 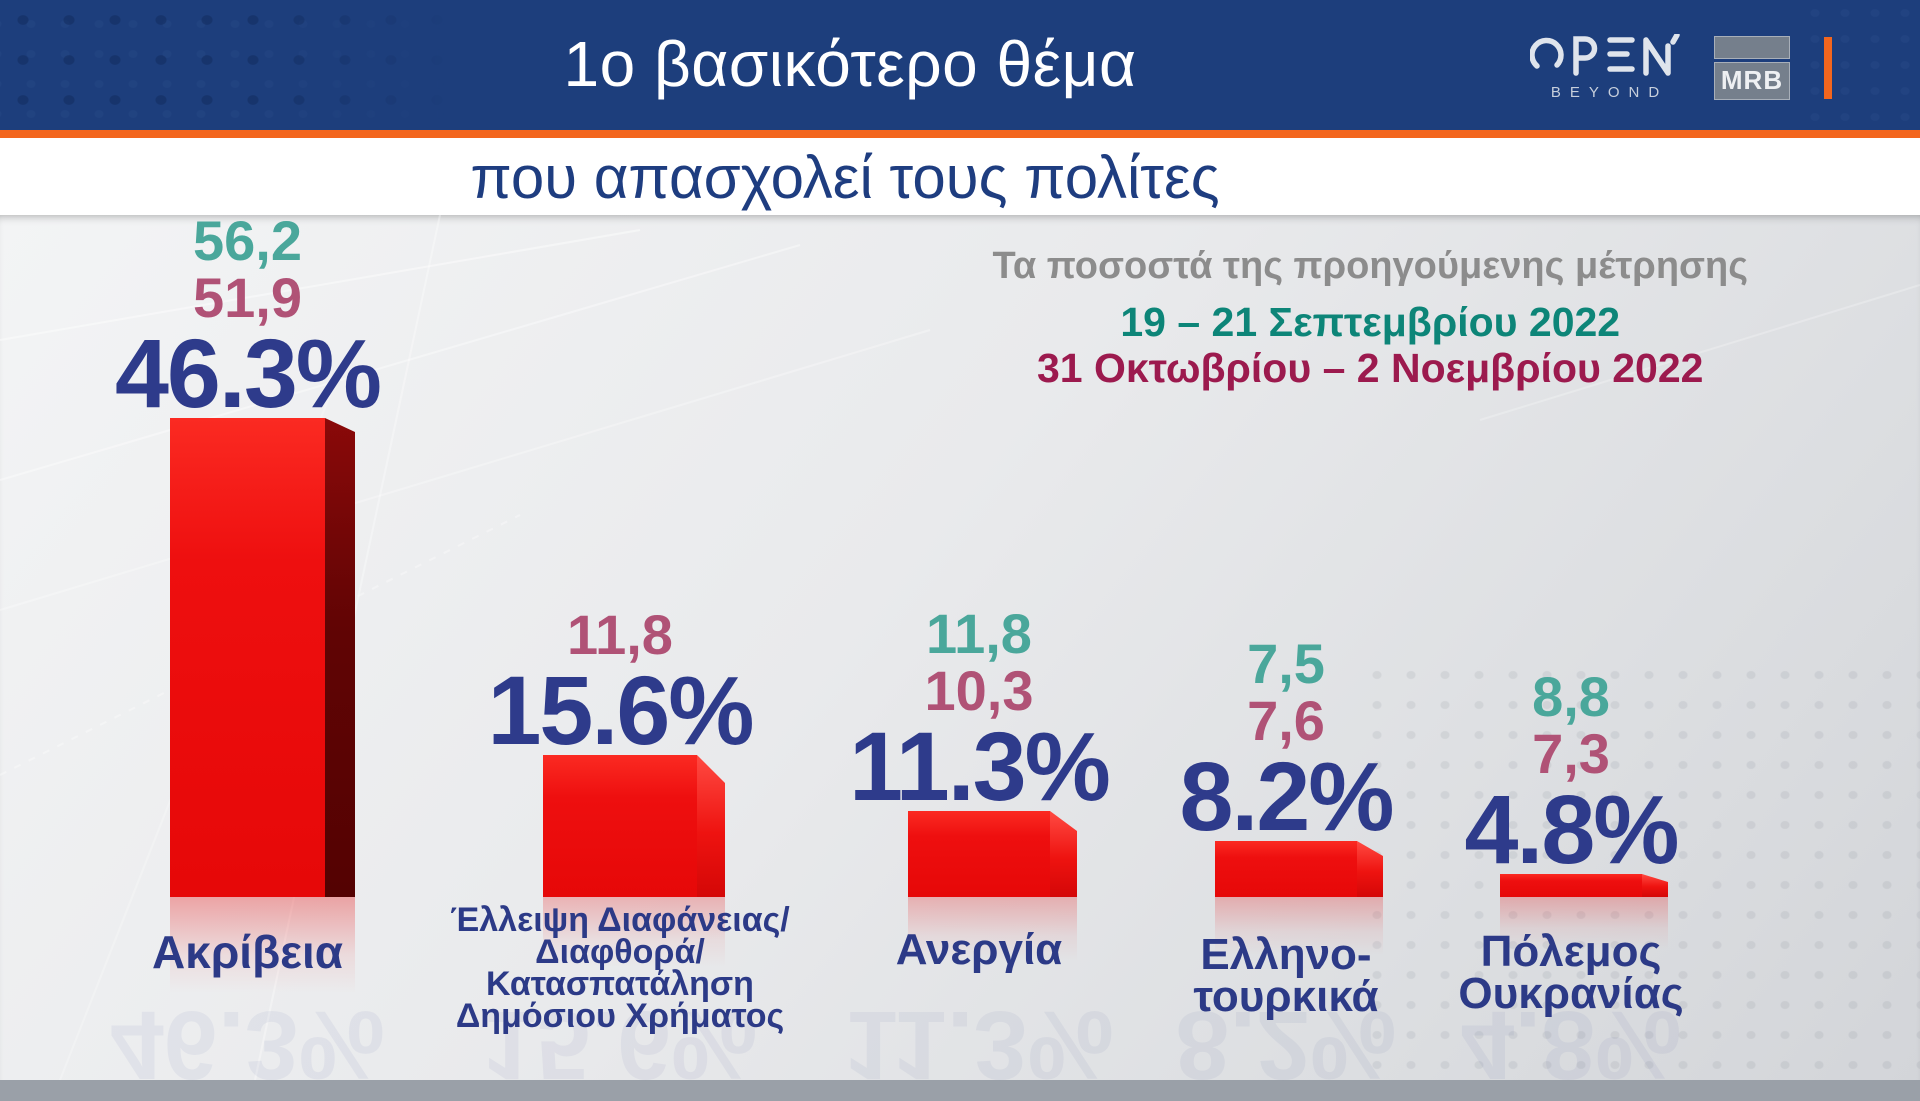 What do you see at coordinates (980, 766) in the screenshot?
I see `value-current-percent: 11.3%` at bounding box center [980, 766].